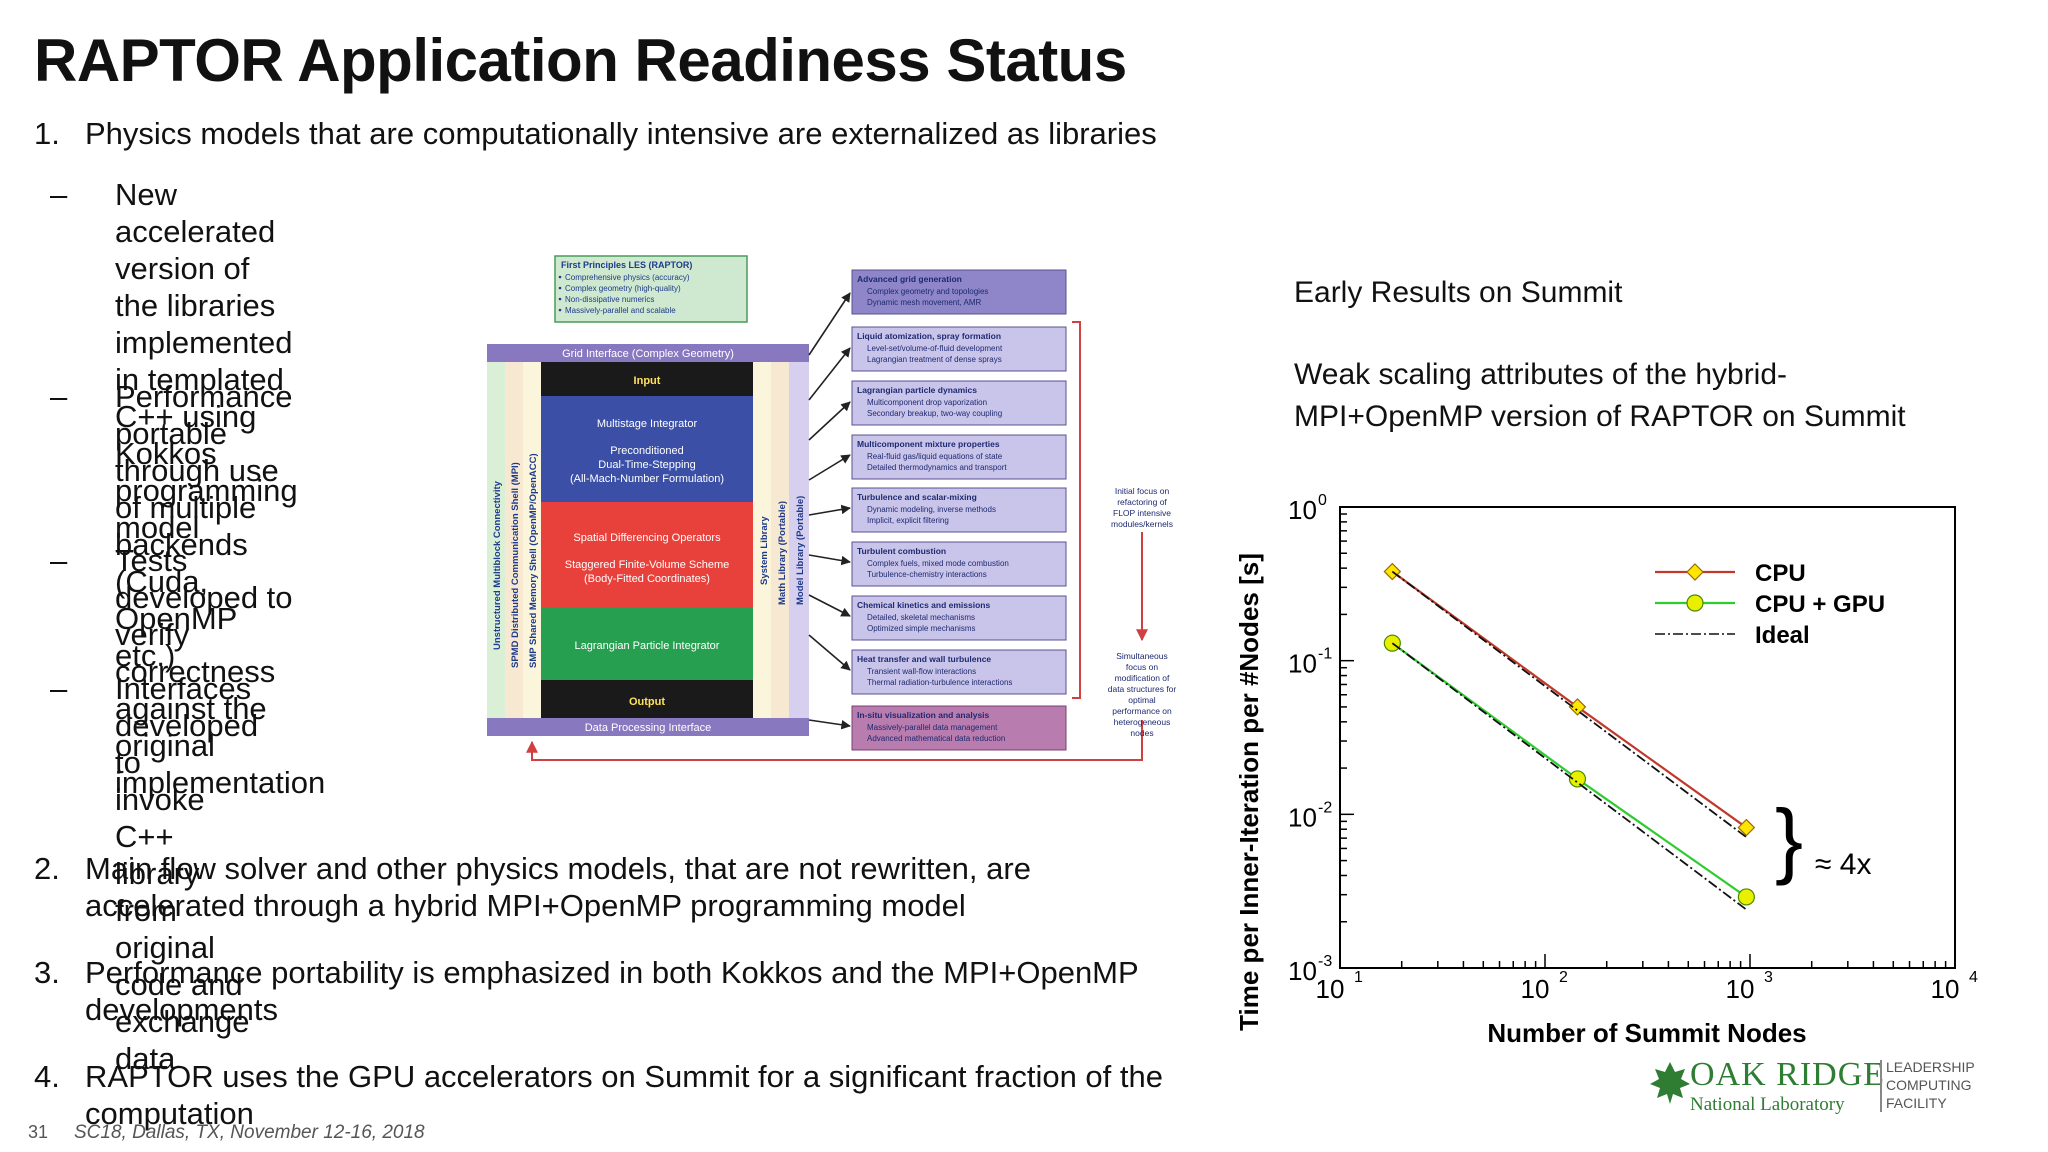 This screenshot has height=1152, width=2048. What do you see at coordinates (181, 581) in the screenshot?
I see `subpoint-2-line: backends (Cuda, OpenMP` at bounding box center [181, 581].